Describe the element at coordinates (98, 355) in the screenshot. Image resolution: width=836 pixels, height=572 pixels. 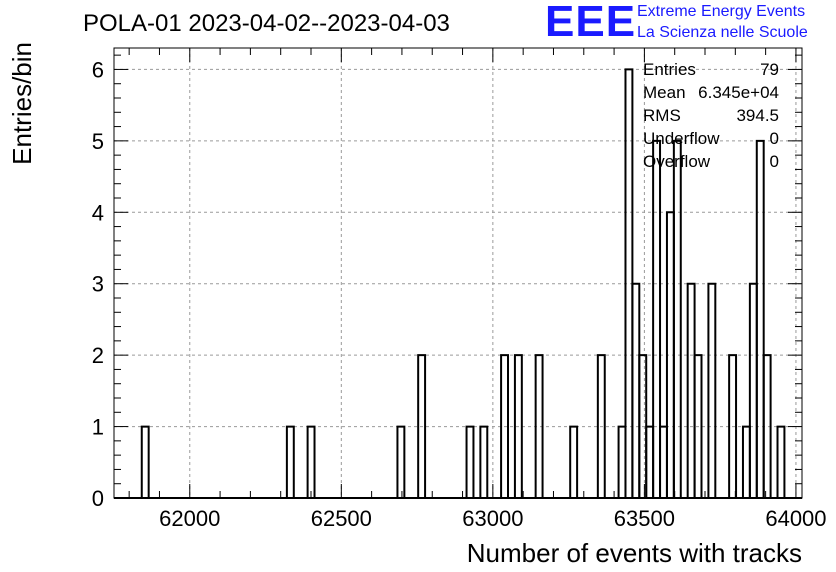
I see `y-tick-label: 2` at that location.